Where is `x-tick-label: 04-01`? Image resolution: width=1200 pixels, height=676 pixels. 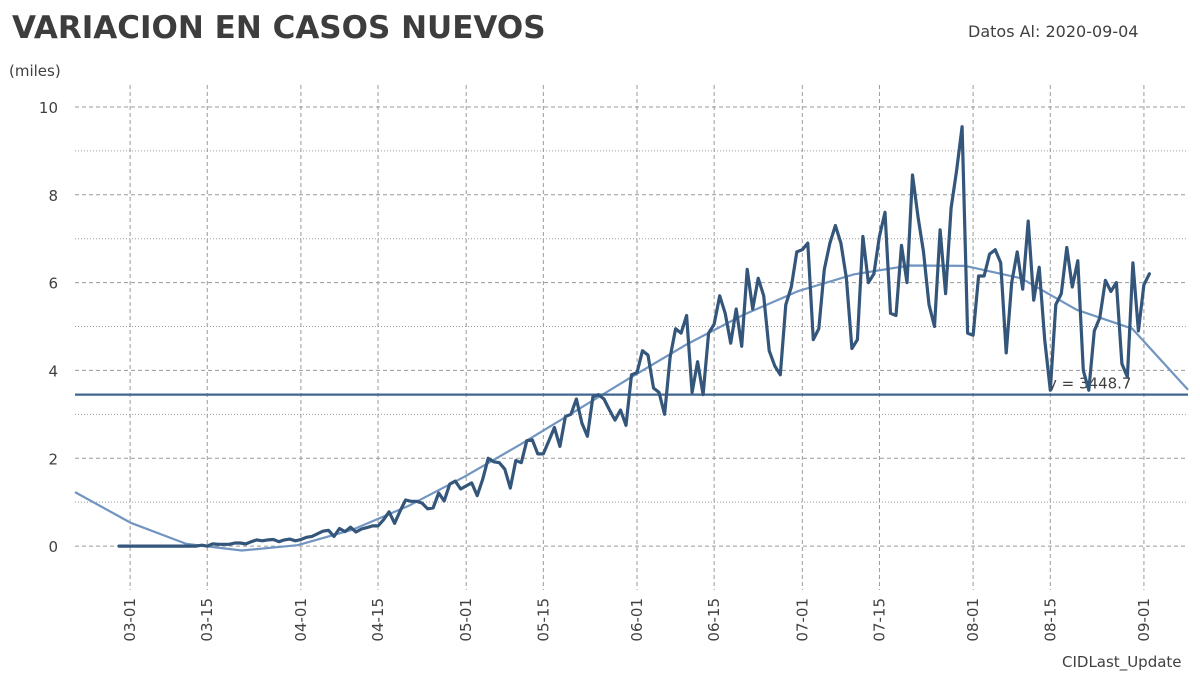
x-tick-label: 04-01 is located at coordinates (301, 620).